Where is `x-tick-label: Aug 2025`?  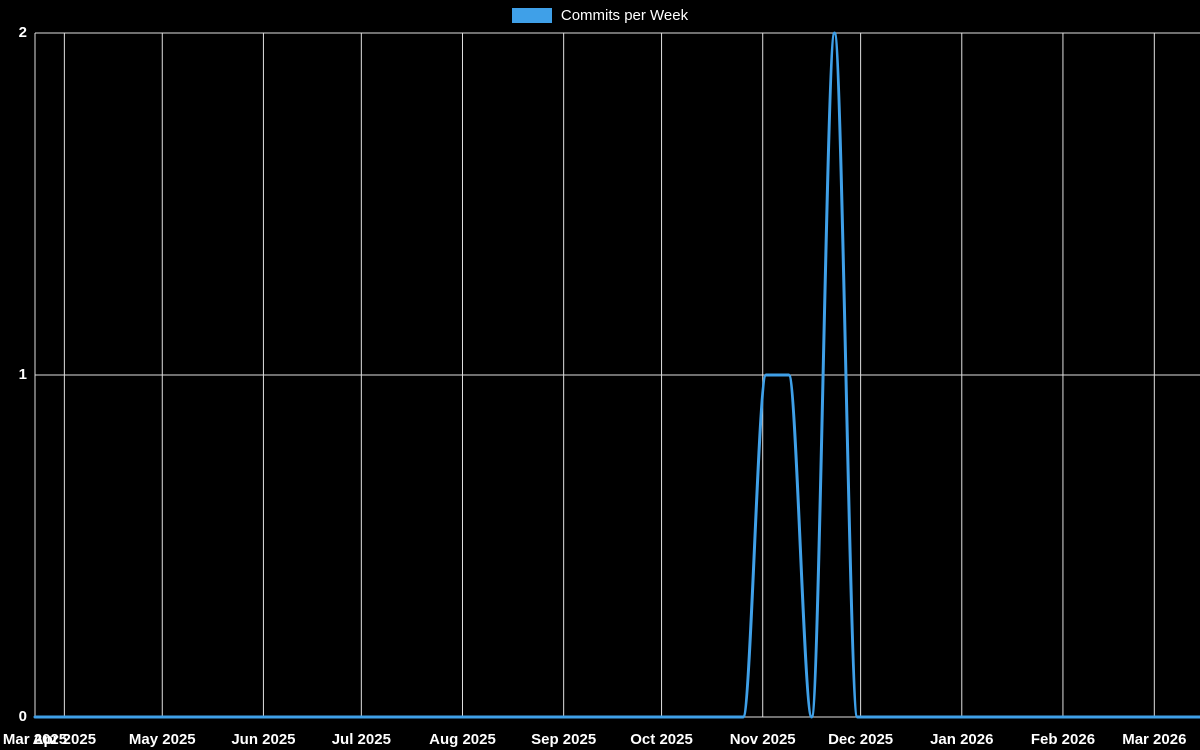 x-tick-label: Aug 2025 is located at coordinates (462, 739).